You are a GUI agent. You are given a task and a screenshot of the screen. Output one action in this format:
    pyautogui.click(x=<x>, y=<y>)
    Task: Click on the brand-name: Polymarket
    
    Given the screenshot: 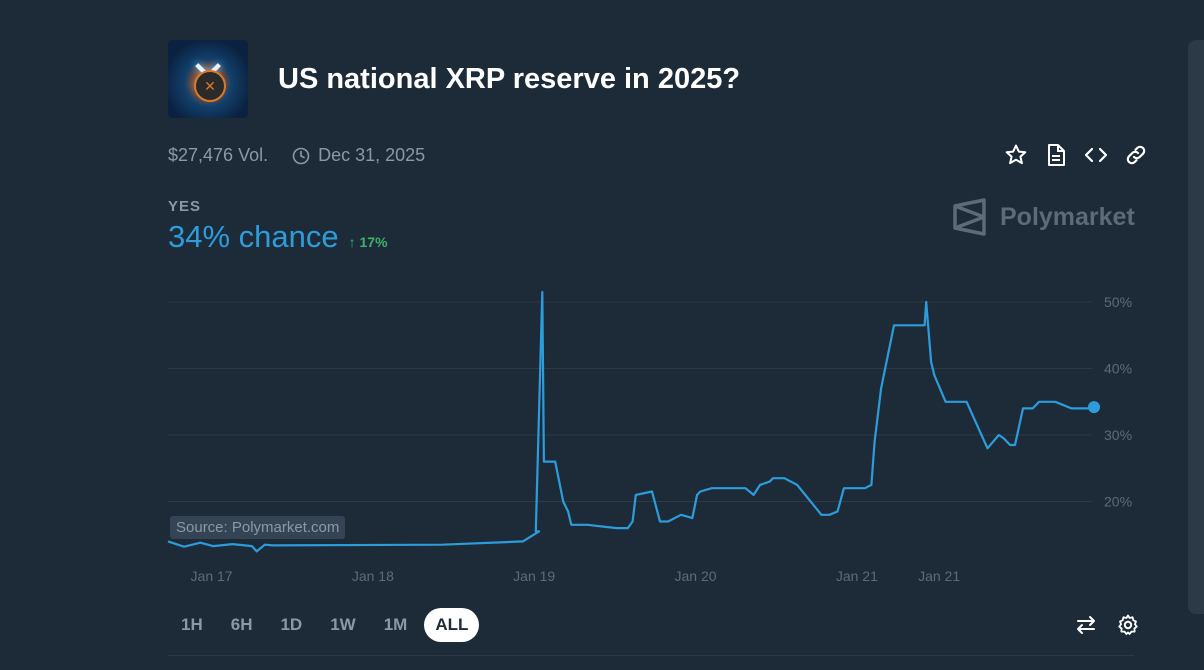 What is the action you would take?
    pyautogui.click(x=1067, y=216)
    